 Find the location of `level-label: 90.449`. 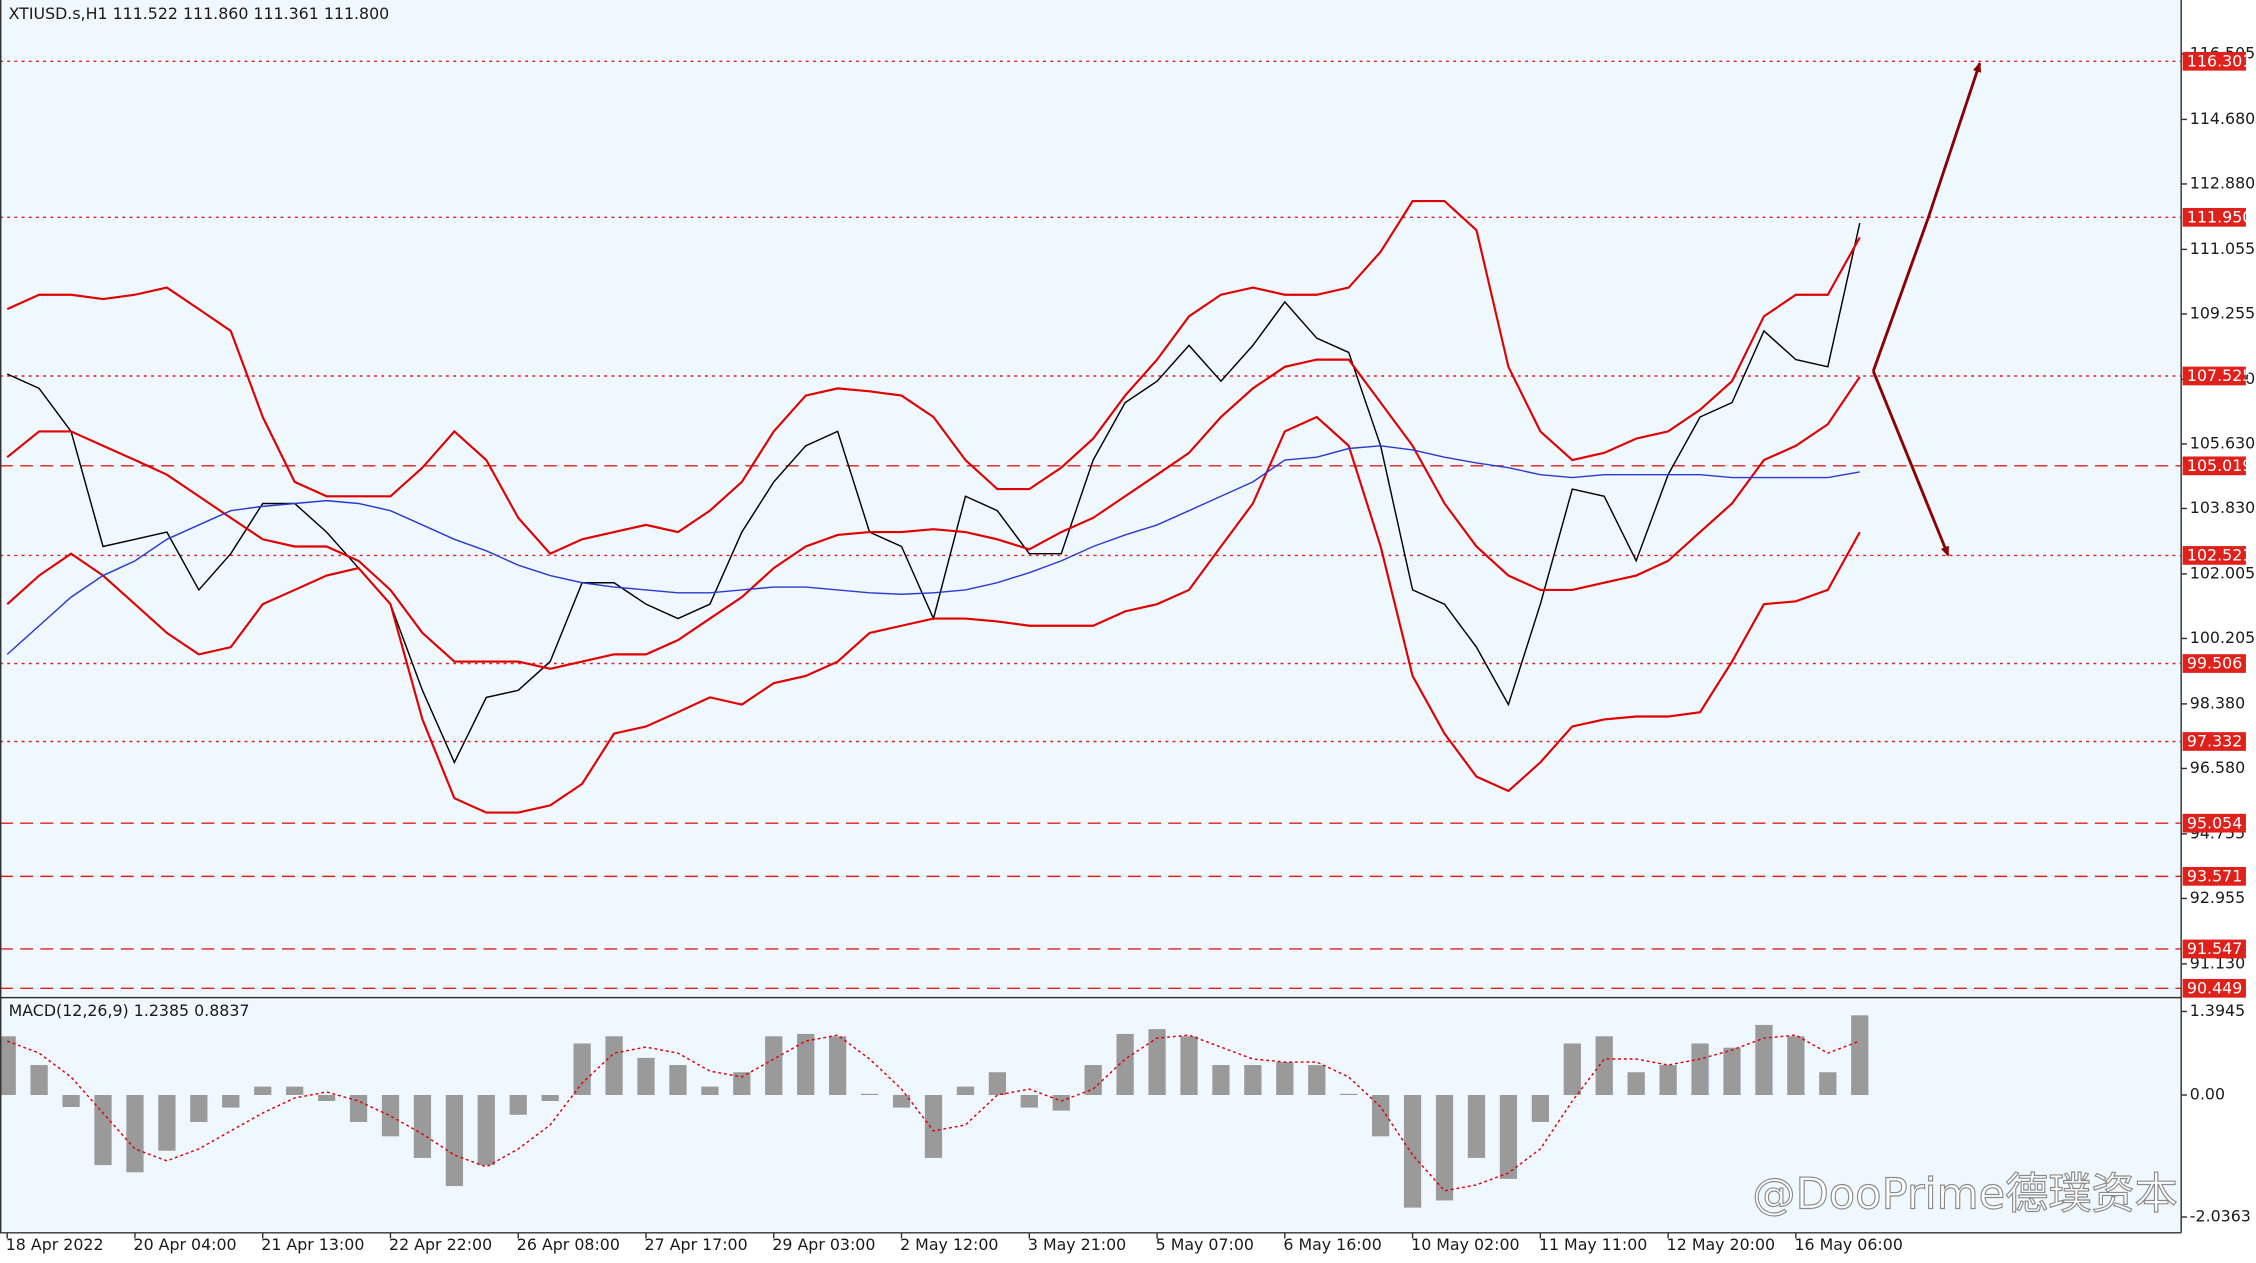

level-label: 90.449 is located at coordinates (2214, 988).